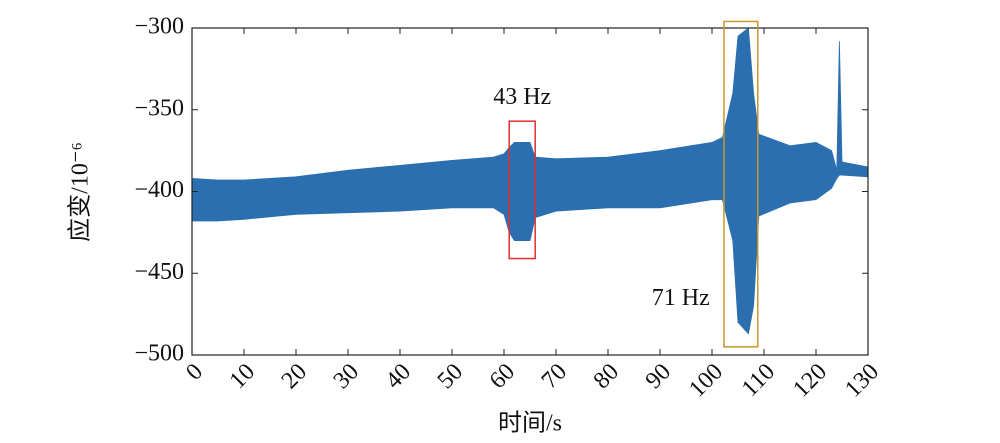  I want to click on x-tick-label: 20, so click(294, 376).